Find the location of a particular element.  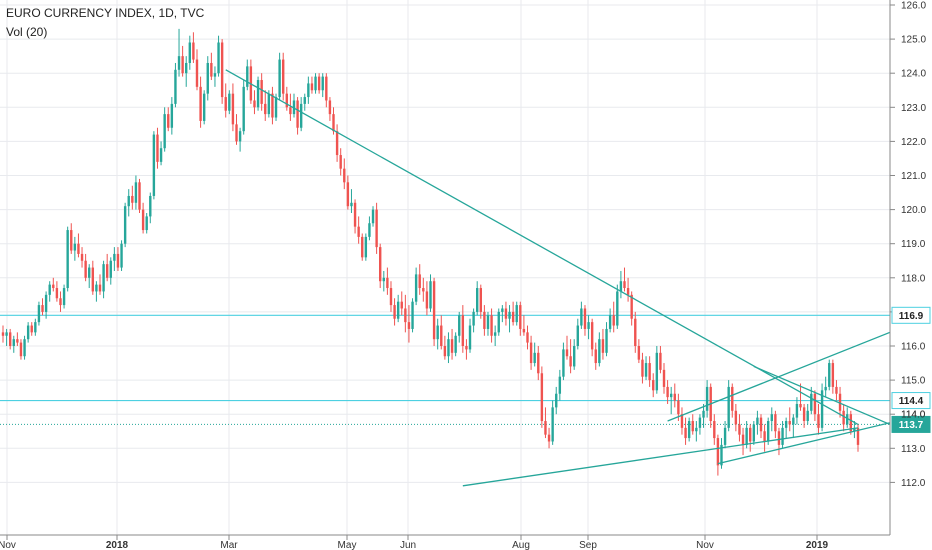

volume-indicator-label: Vol (20) is located at coordinates (27, 32).